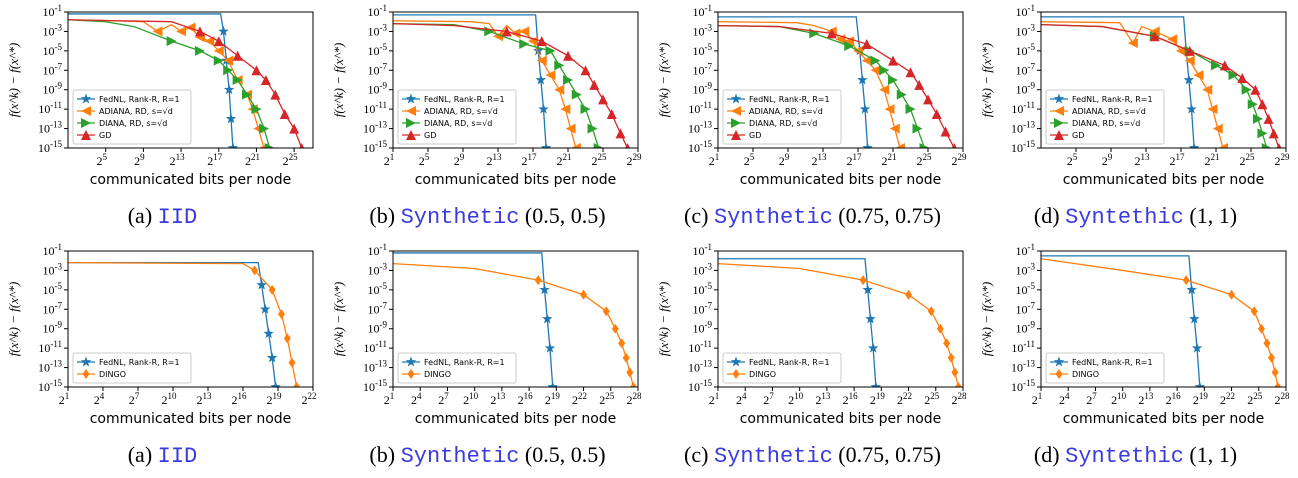 The height and width of the screenshot is (478, 1298). I want to click on legend-label: ADIANA, RD, s=√d, so click(136, 111).